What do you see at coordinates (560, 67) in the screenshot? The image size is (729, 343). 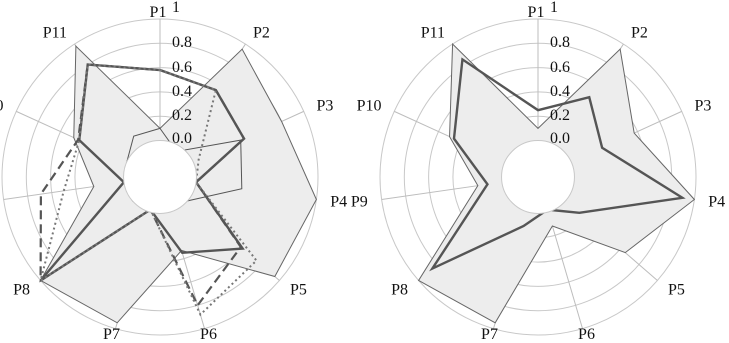 I see `right-tick-label-3: 0.6` at bounding box center [560, 67].